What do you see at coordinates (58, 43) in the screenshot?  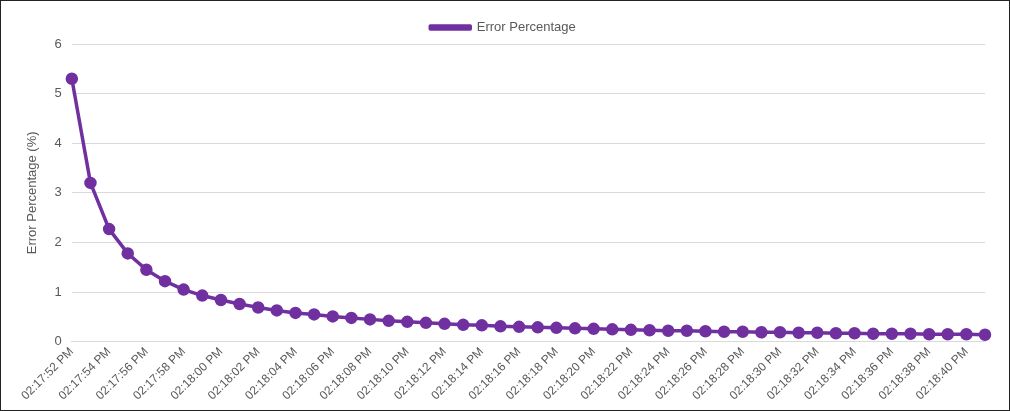 I see `y-tick-label: 6` at bounding box center [58, 43].